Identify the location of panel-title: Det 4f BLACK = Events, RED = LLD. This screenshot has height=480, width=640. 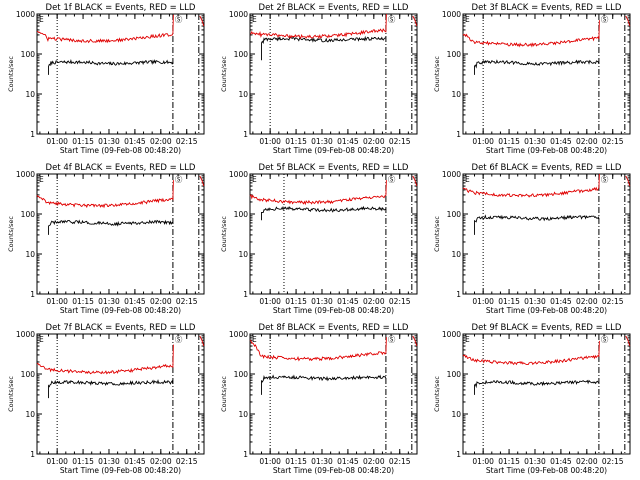
(121, 168).